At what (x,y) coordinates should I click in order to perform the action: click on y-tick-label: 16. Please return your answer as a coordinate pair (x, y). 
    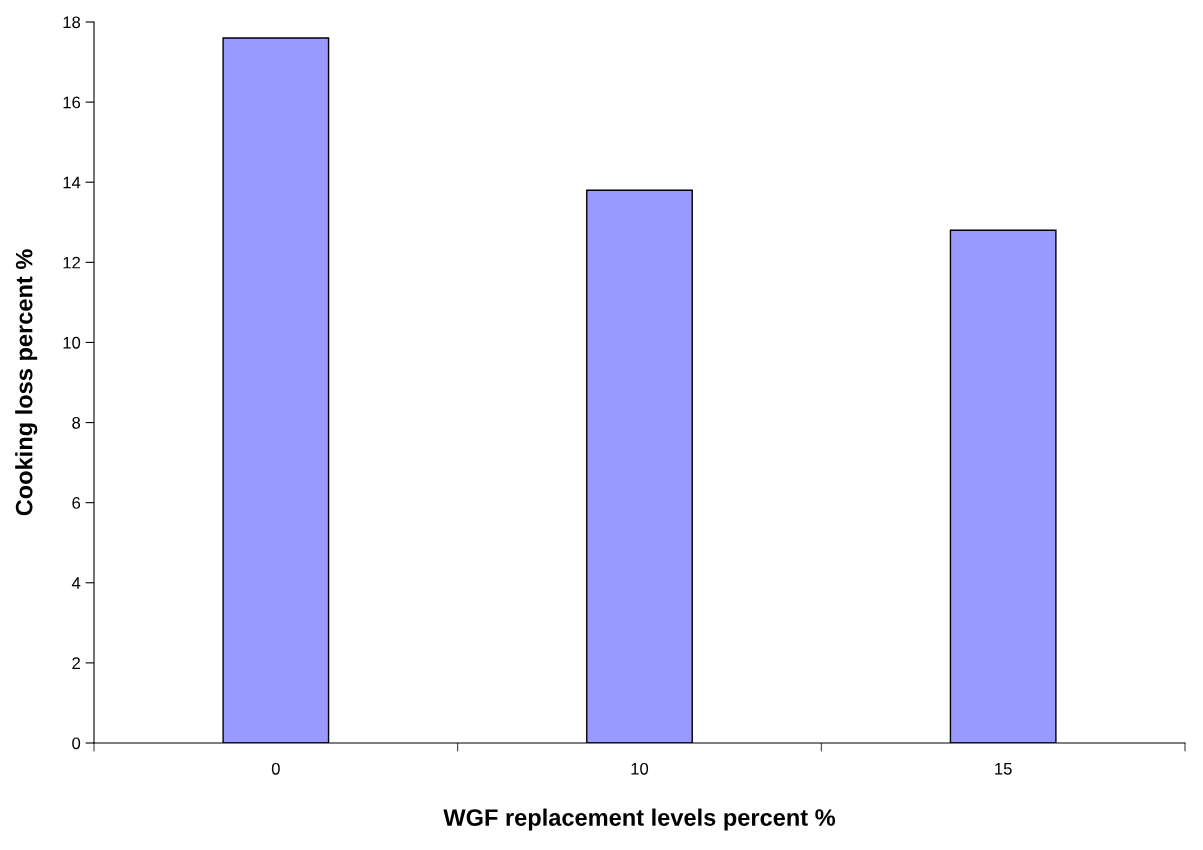
    Looking at the image, I should click on (72, 102).